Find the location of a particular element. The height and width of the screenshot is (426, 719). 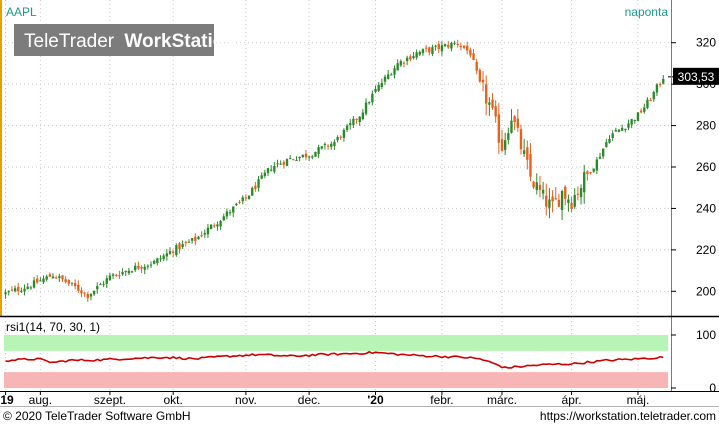

last-price-text: 303,53 is located at coordinates (696, 77).